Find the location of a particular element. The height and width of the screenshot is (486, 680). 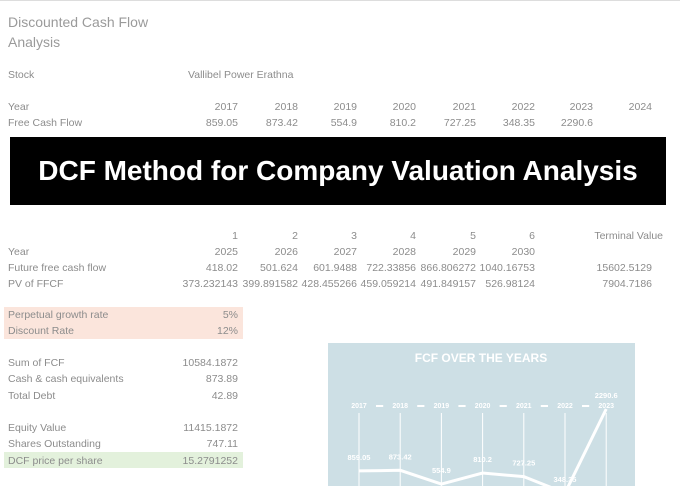

terminal-value: 7904.7186 is located at coordinates (627, 284).